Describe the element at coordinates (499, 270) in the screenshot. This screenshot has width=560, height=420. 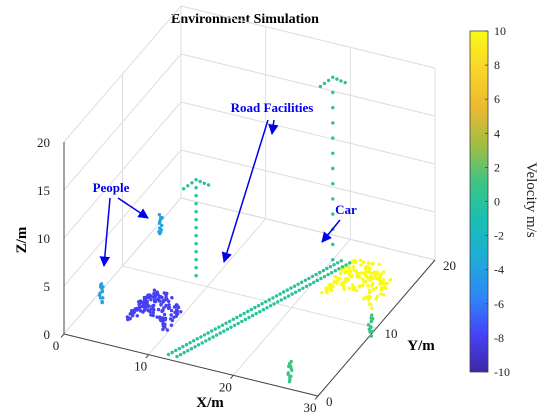
I see `colorbar-tick-label: -4` at that location.